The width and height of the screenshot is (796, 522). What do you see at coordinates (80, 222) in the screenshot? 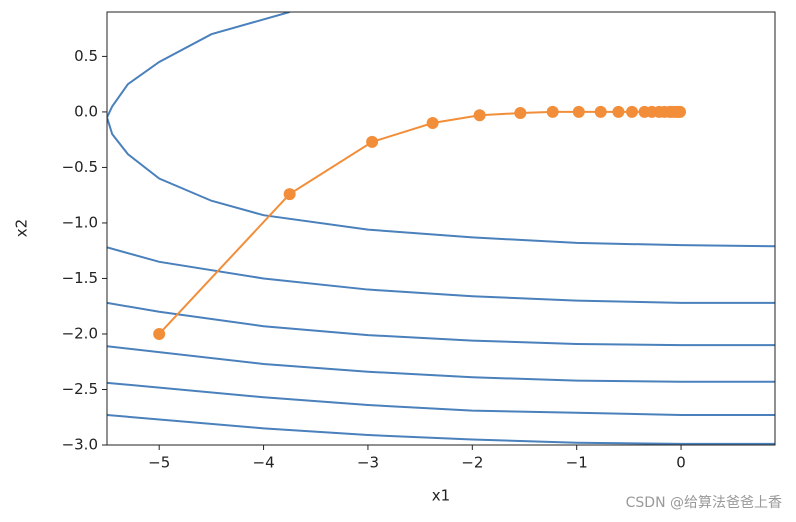
I see `y-tick-label: −1.0` at bounding box center [80, 222].